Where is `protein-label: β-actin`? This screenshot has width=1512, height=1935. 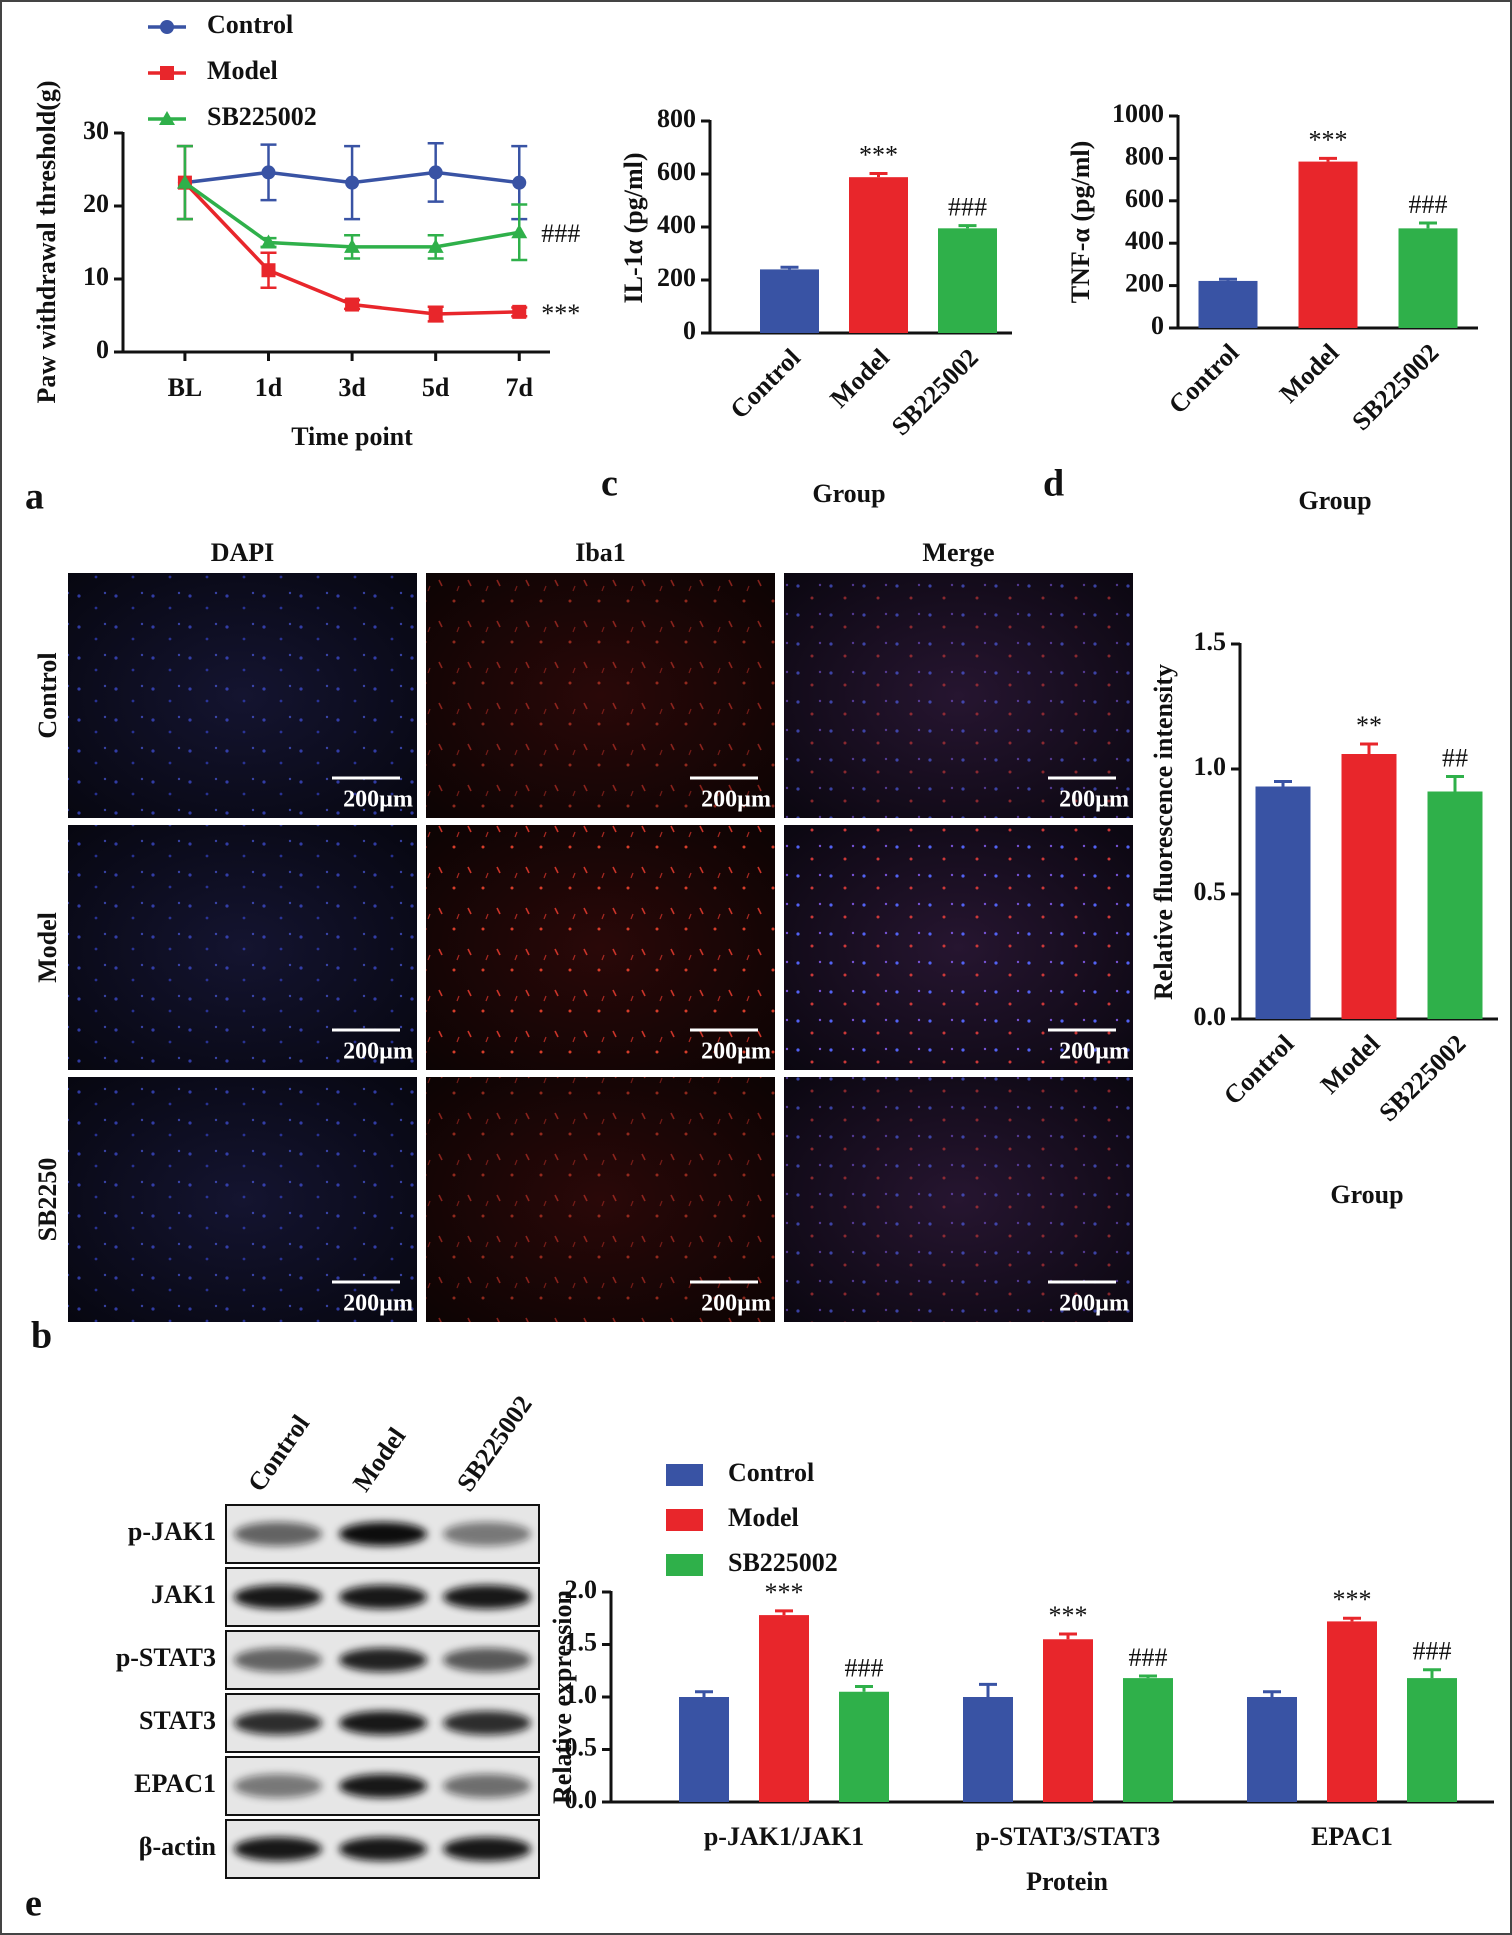 protein-label: β-actin is located at coordinates (178, 1846).